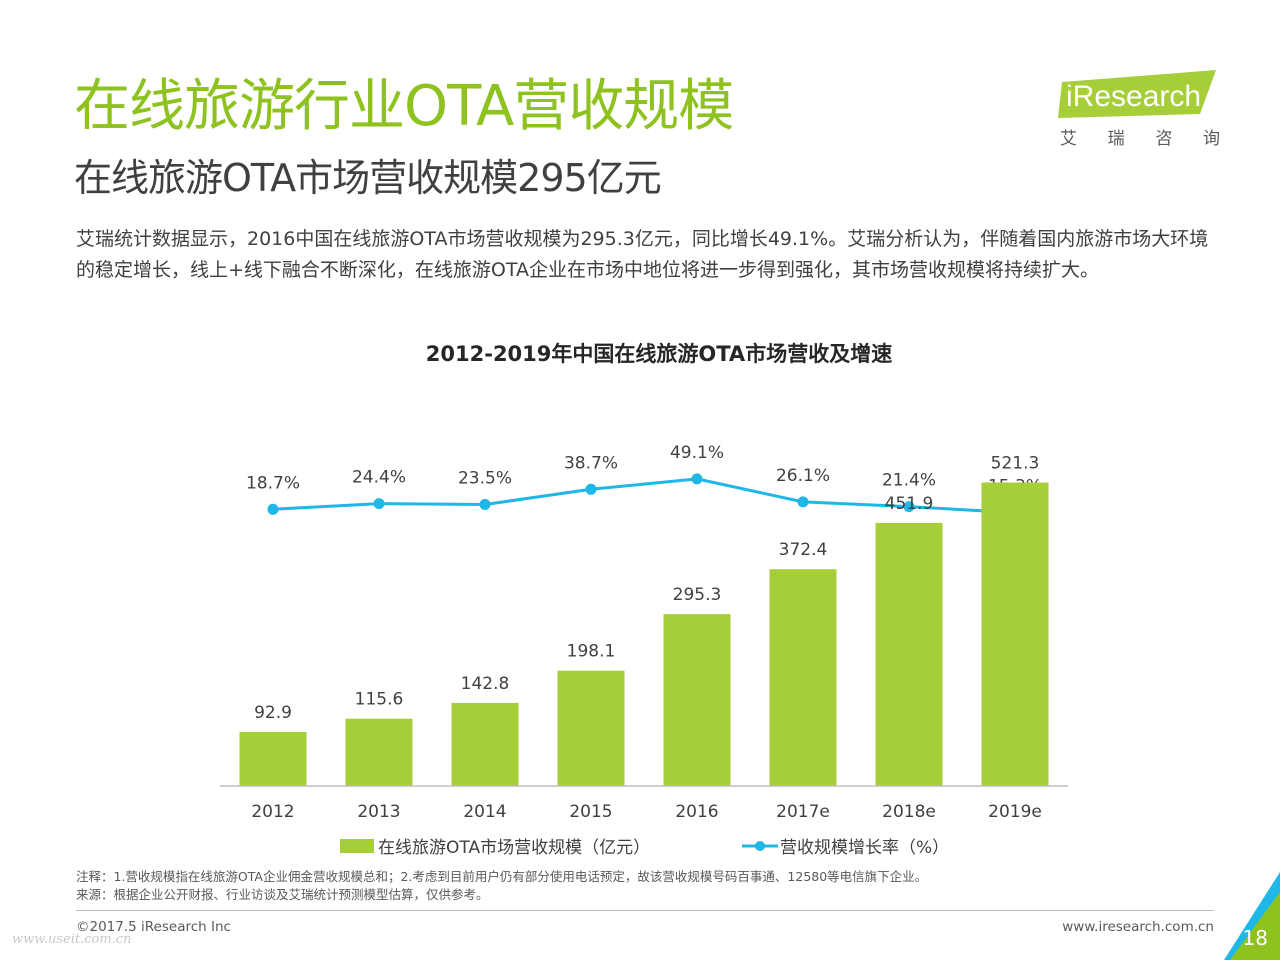  Describe the element at coordinates (379, 752) in the screenshot. I see `bar-2013` at that location.